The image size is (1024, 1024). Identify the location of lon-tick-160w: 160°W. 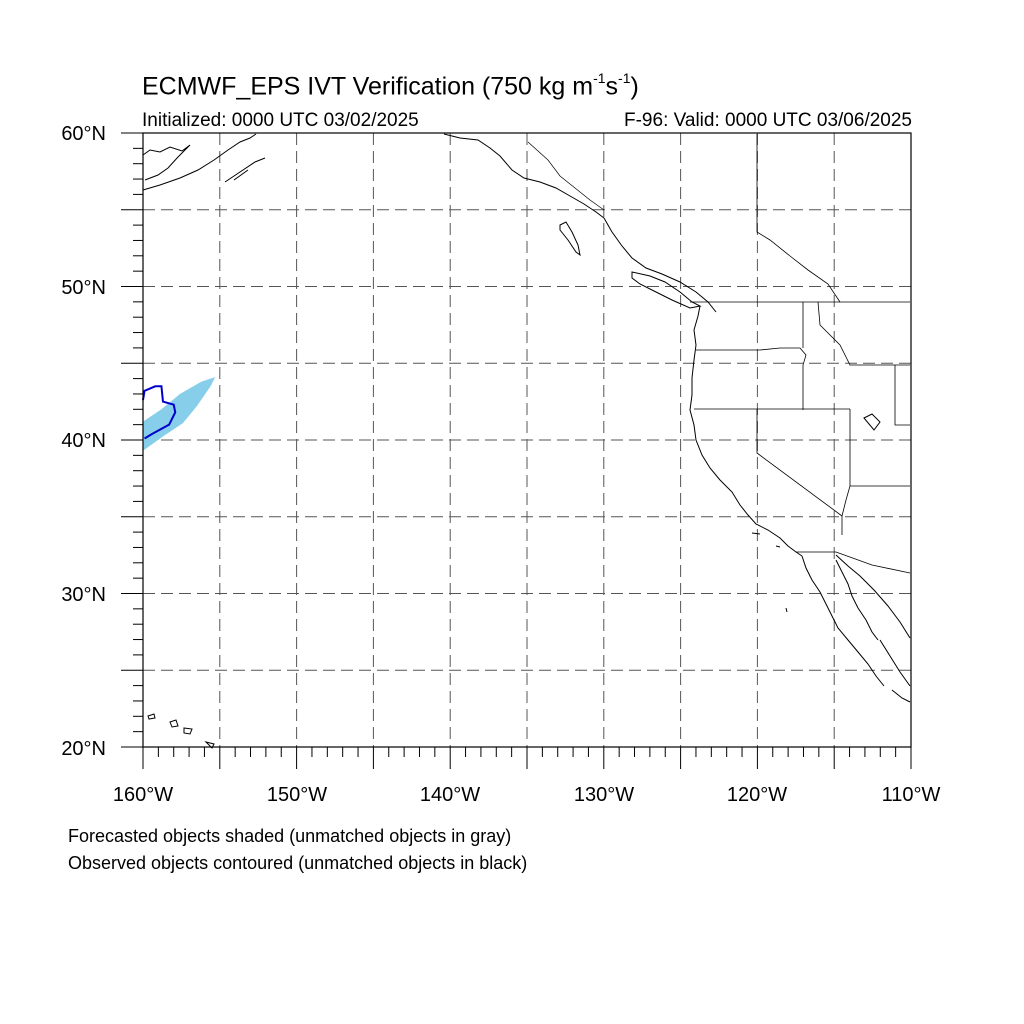
(143, 795).